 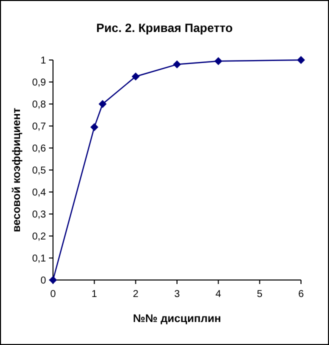 I want to click on x-tick-label: 1, so click(x=95, y=294).